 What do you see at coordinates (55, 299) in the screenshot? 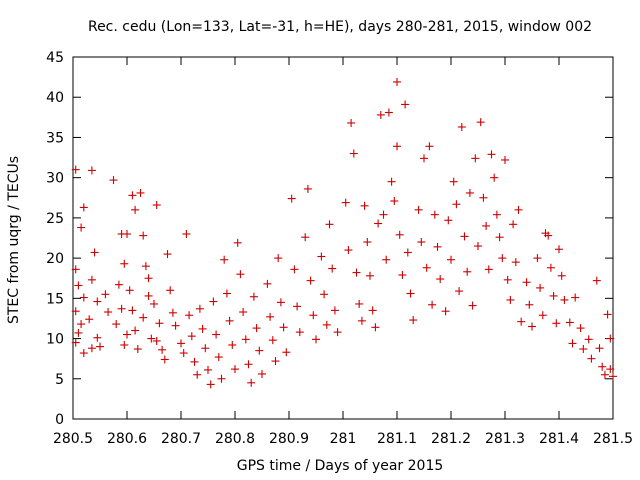
I see `y-tick-label: 15` at bounding box center [55, 299].